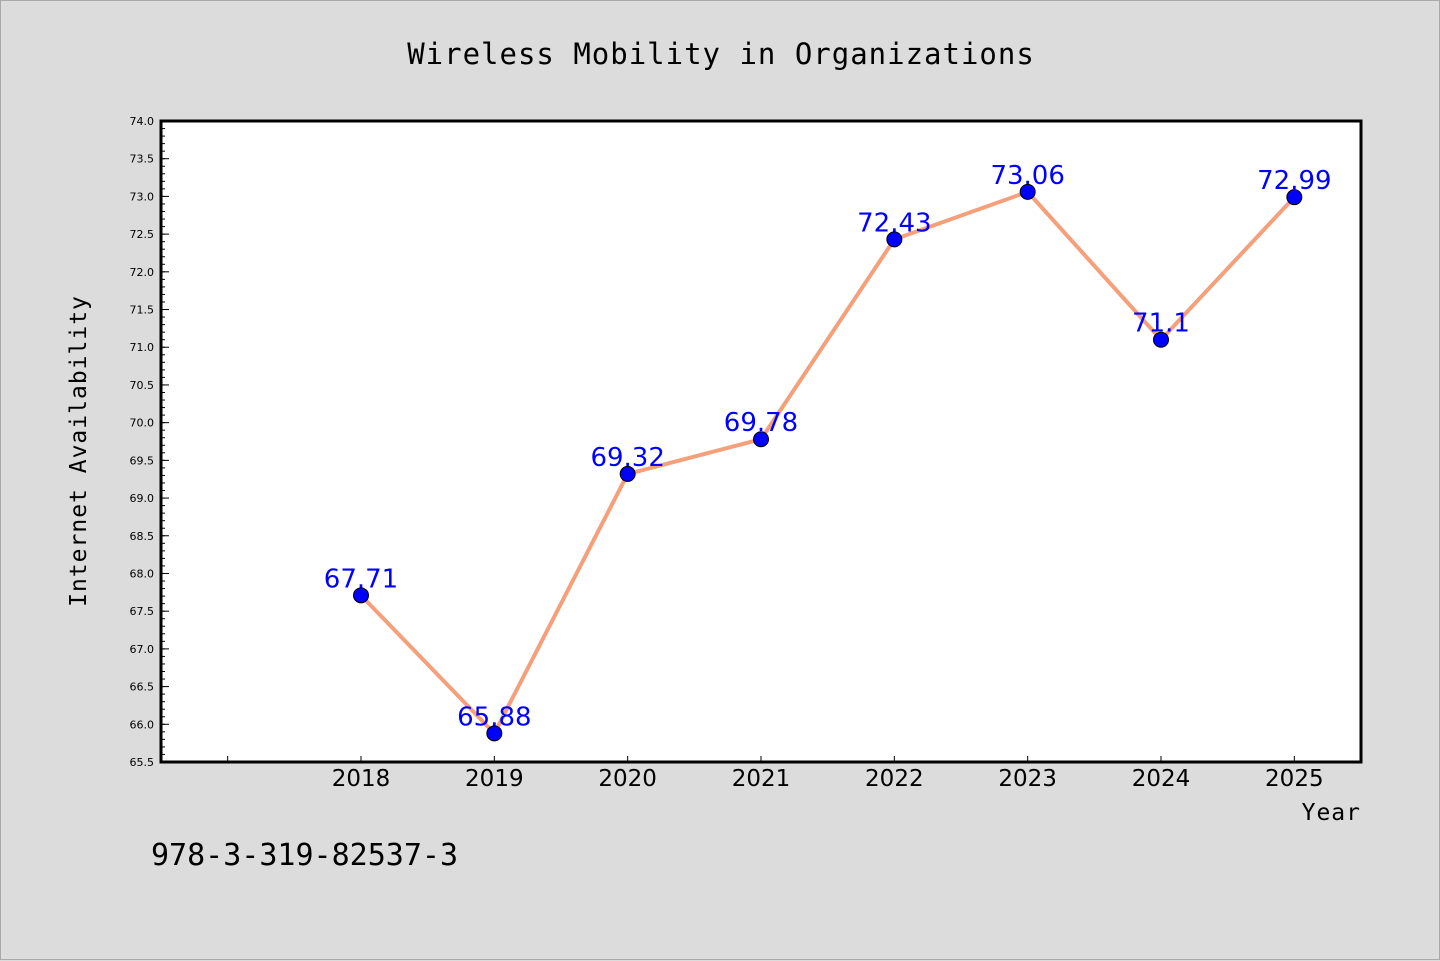 Image resolution: width=1440 pixels, height=961 pixels. Describe the element at coordinates (761, 423) in the screenshot. I see `data-label: 69.78` at that location.